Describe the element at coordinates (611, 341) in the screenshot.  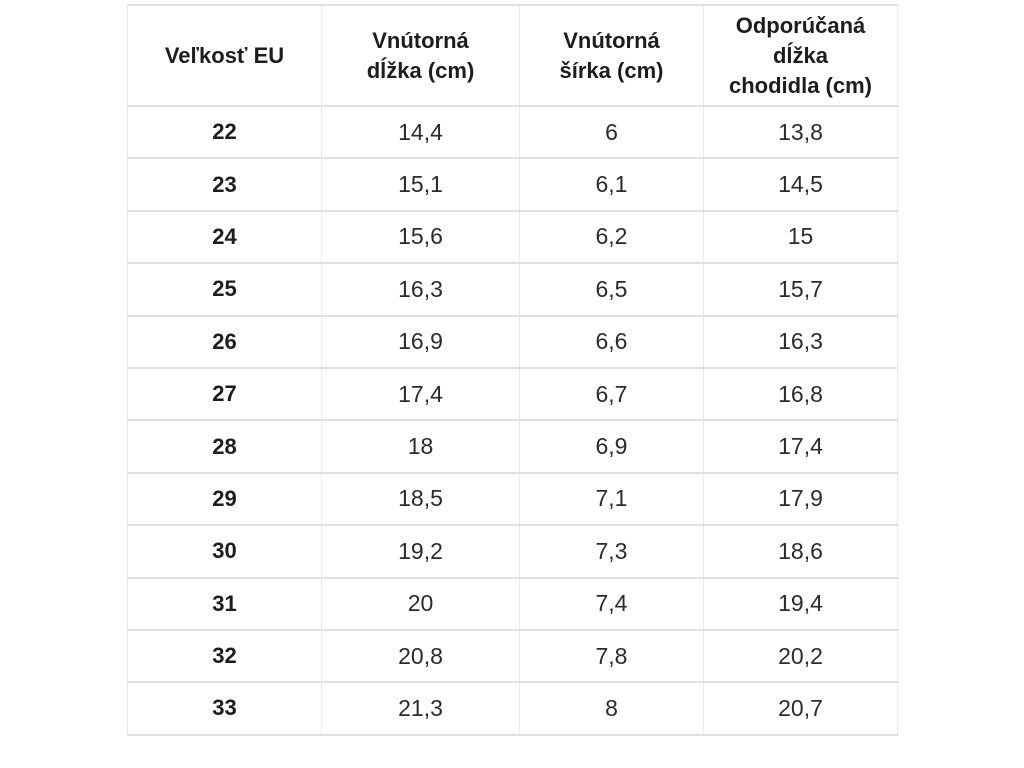
I see `cell-inner-width: 6,6` at that location.